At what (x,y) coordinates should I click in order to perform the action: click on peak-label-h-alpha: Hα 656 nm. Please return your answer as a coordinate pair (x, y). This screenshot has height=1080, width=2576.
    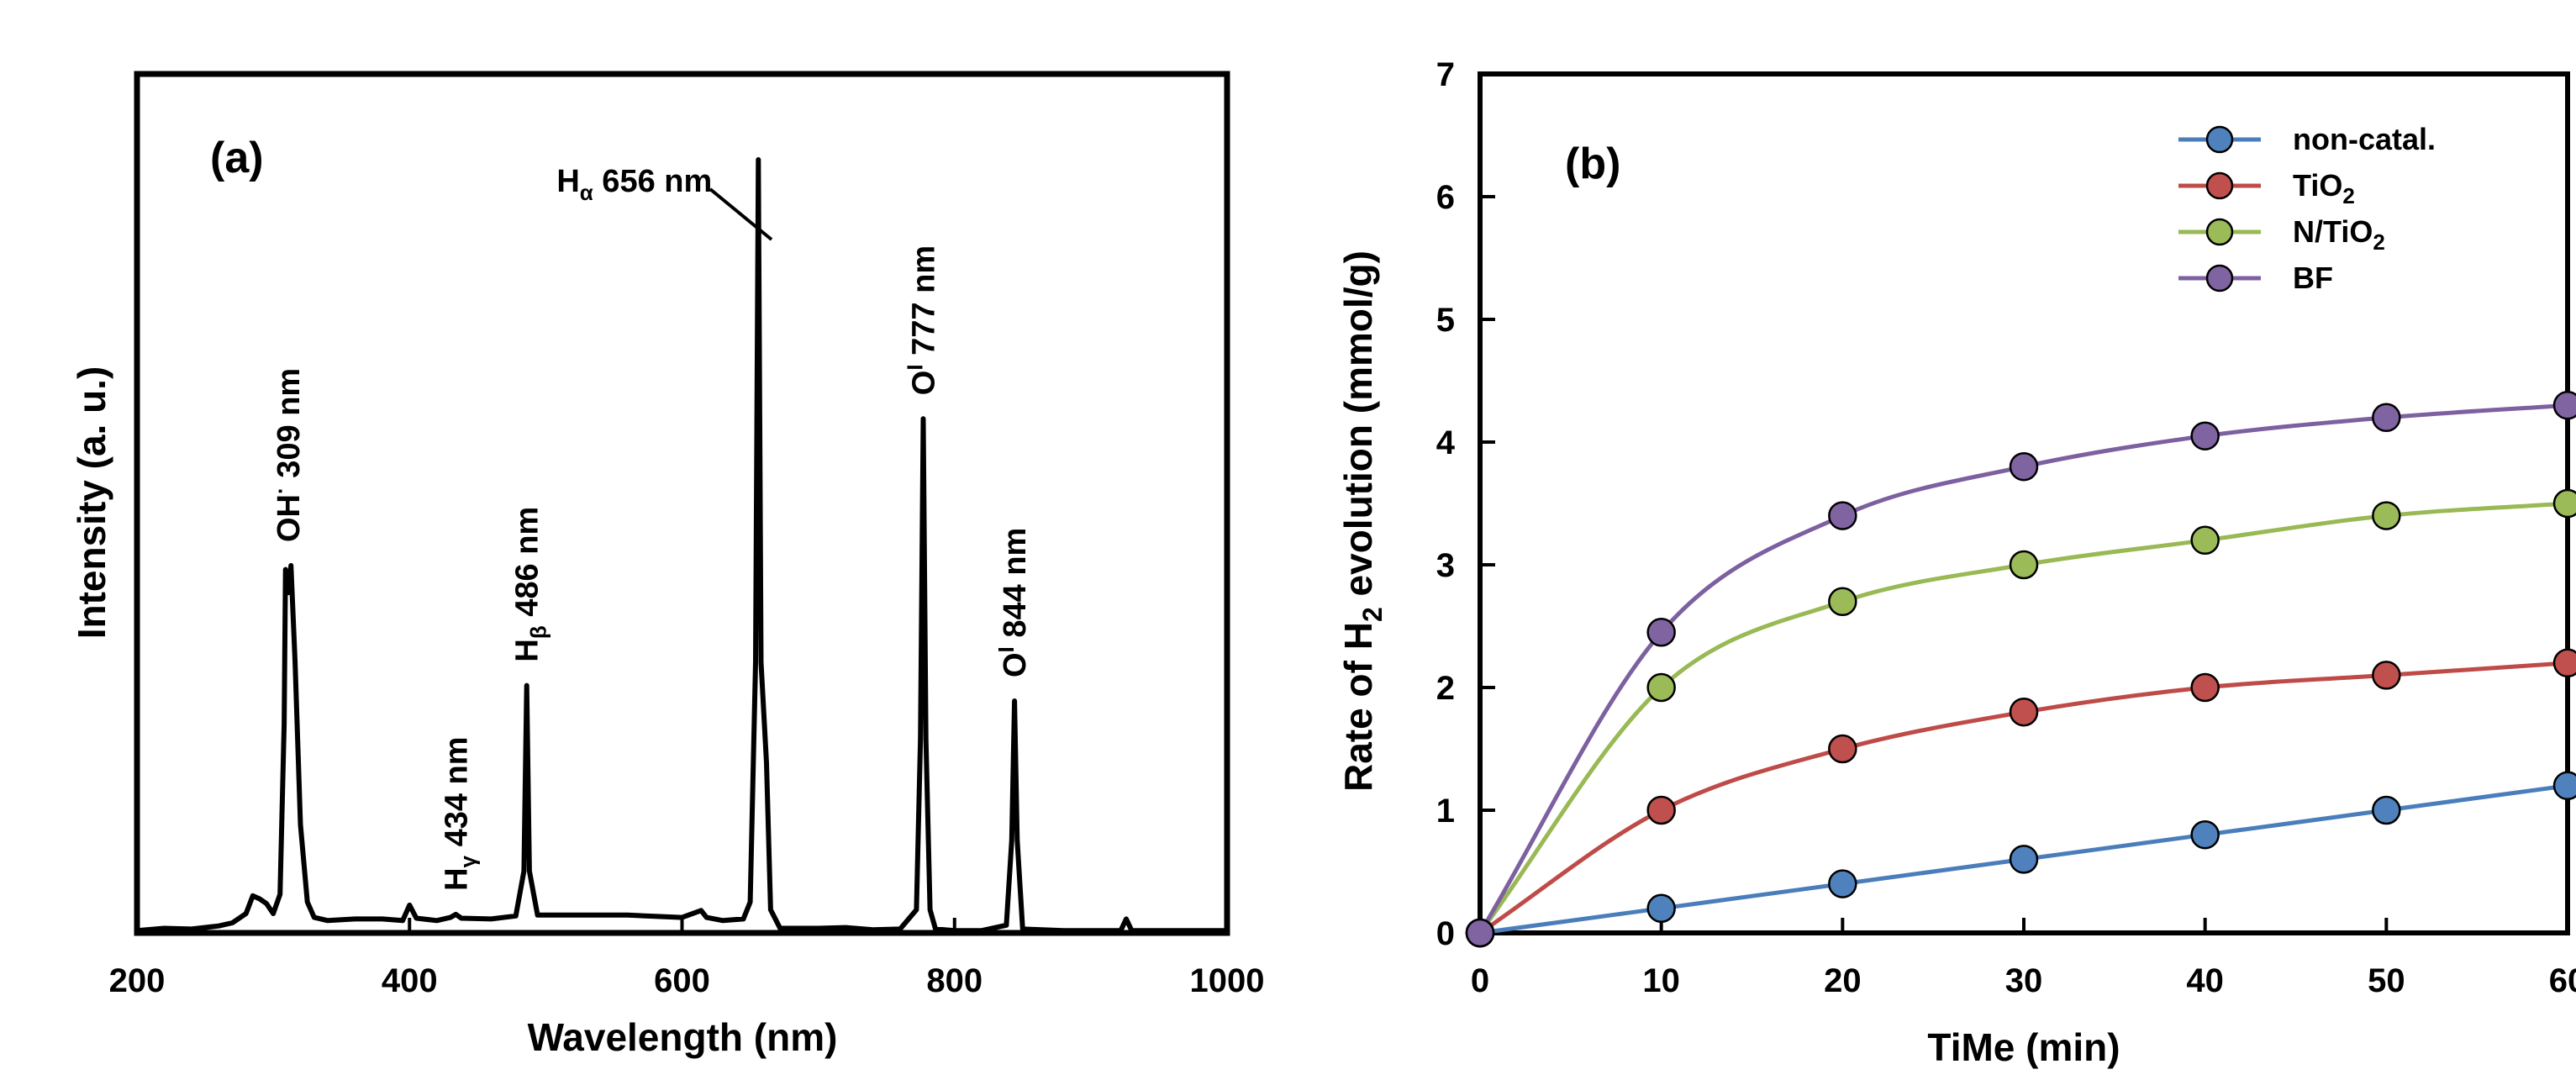
    Looking at the image, I should click on (634, 184).